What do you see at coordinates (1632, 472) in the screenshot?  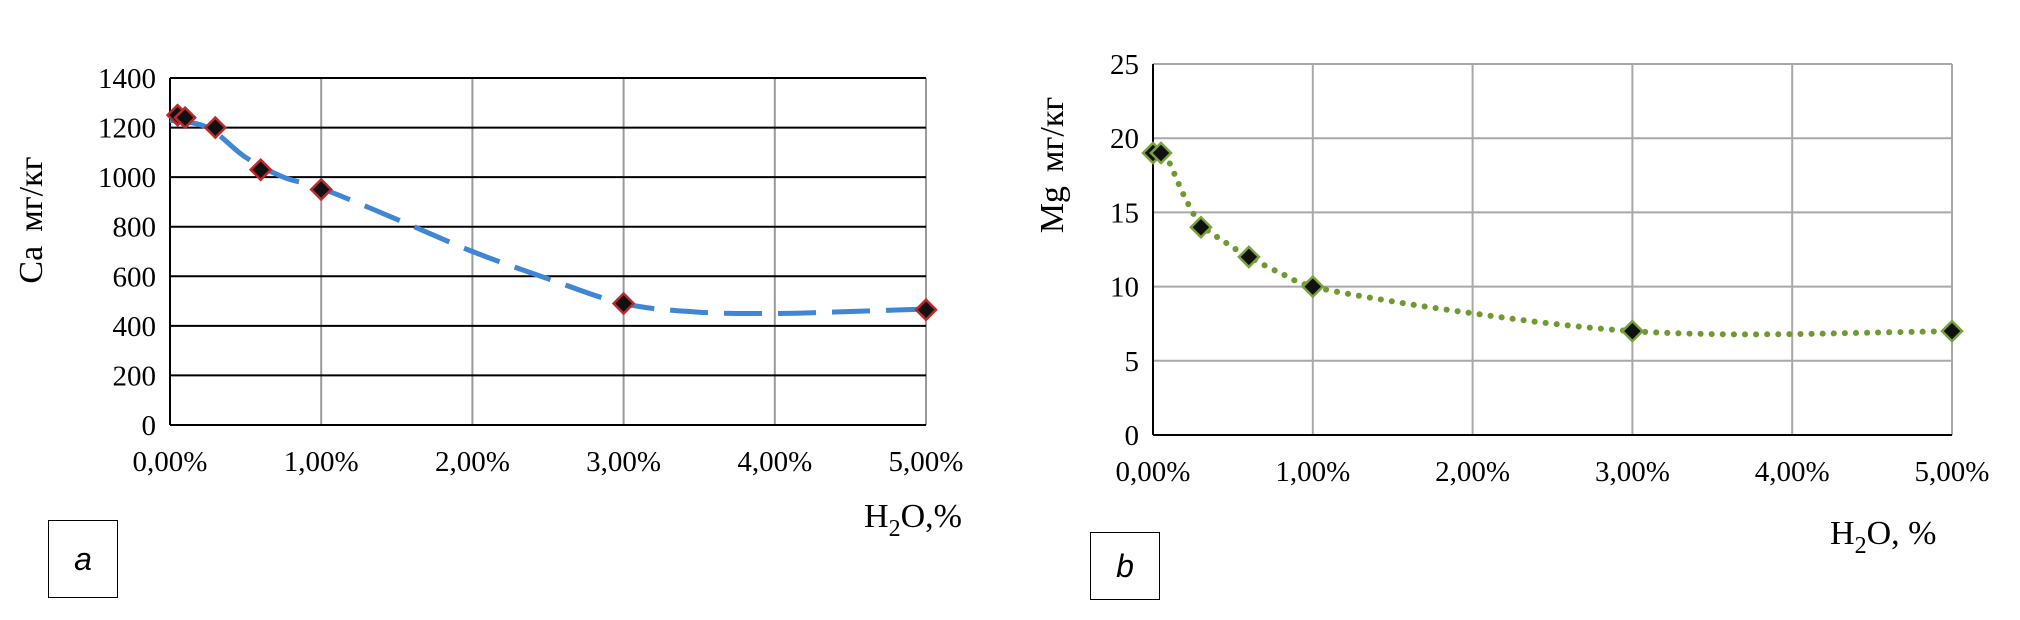 I see `x-tick-label-mg: 3,00%` at bounding box center [1632, 472].